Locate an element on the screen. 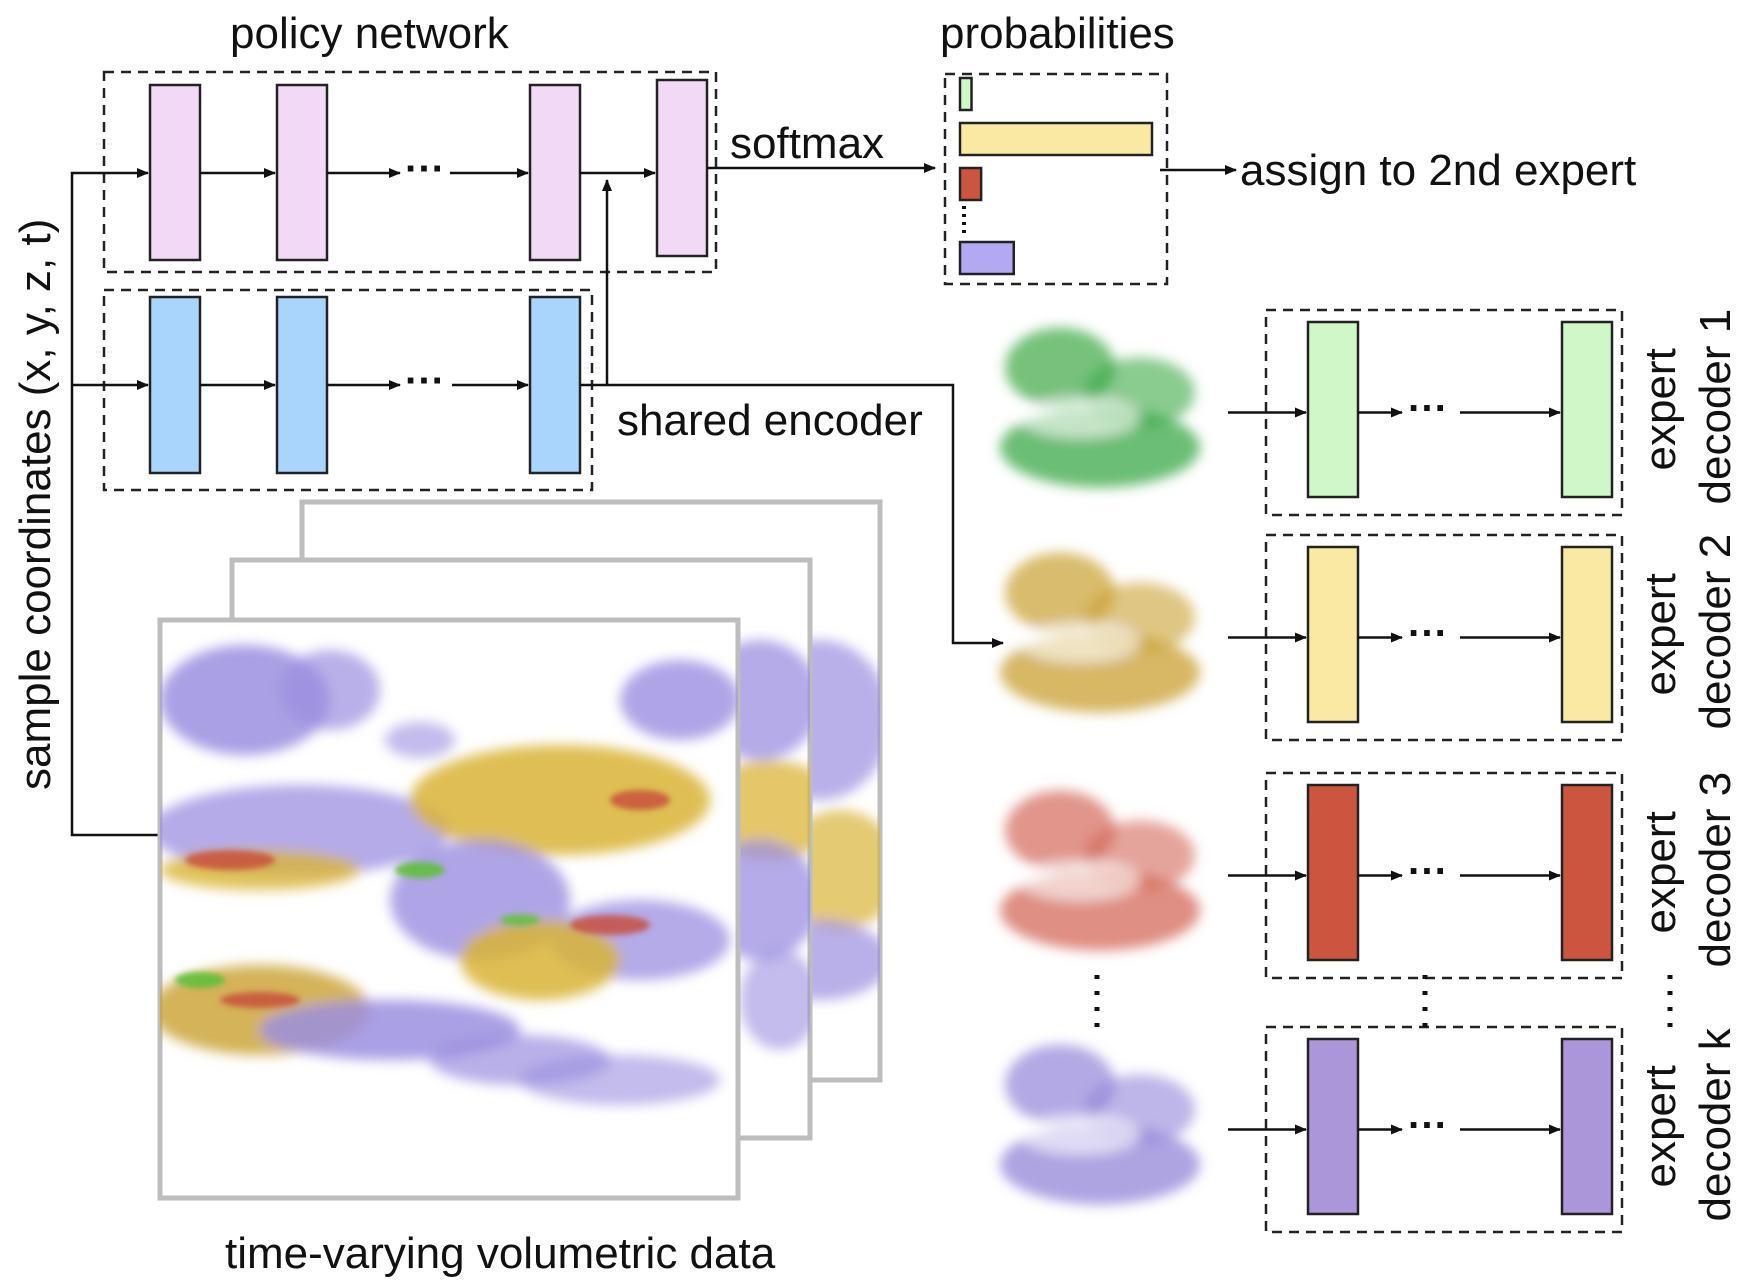 This screenshot has height=1288, width=1748. volumetric-data-label: time-varying volumetric data is located at coordinates (500, 1253).